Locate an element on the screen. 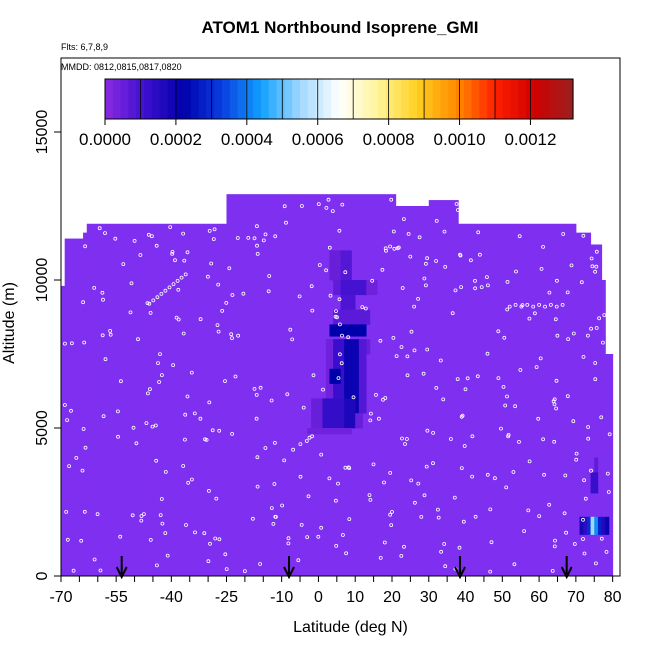 The width and height of the screenshot is (650, 650). colorbar-tick-label: 0.0002 is located at coordinates (176, 139).